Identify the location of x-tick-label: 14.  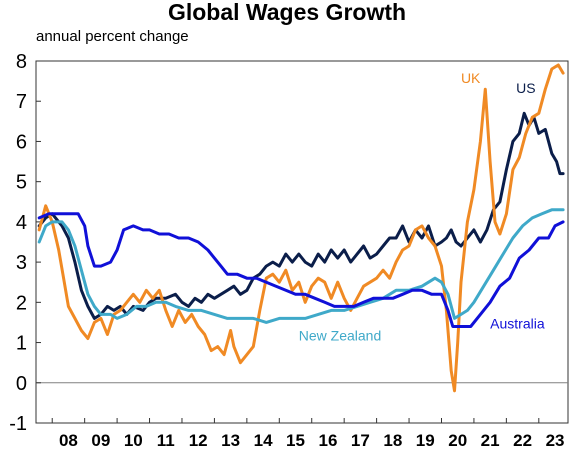
(263, 440).